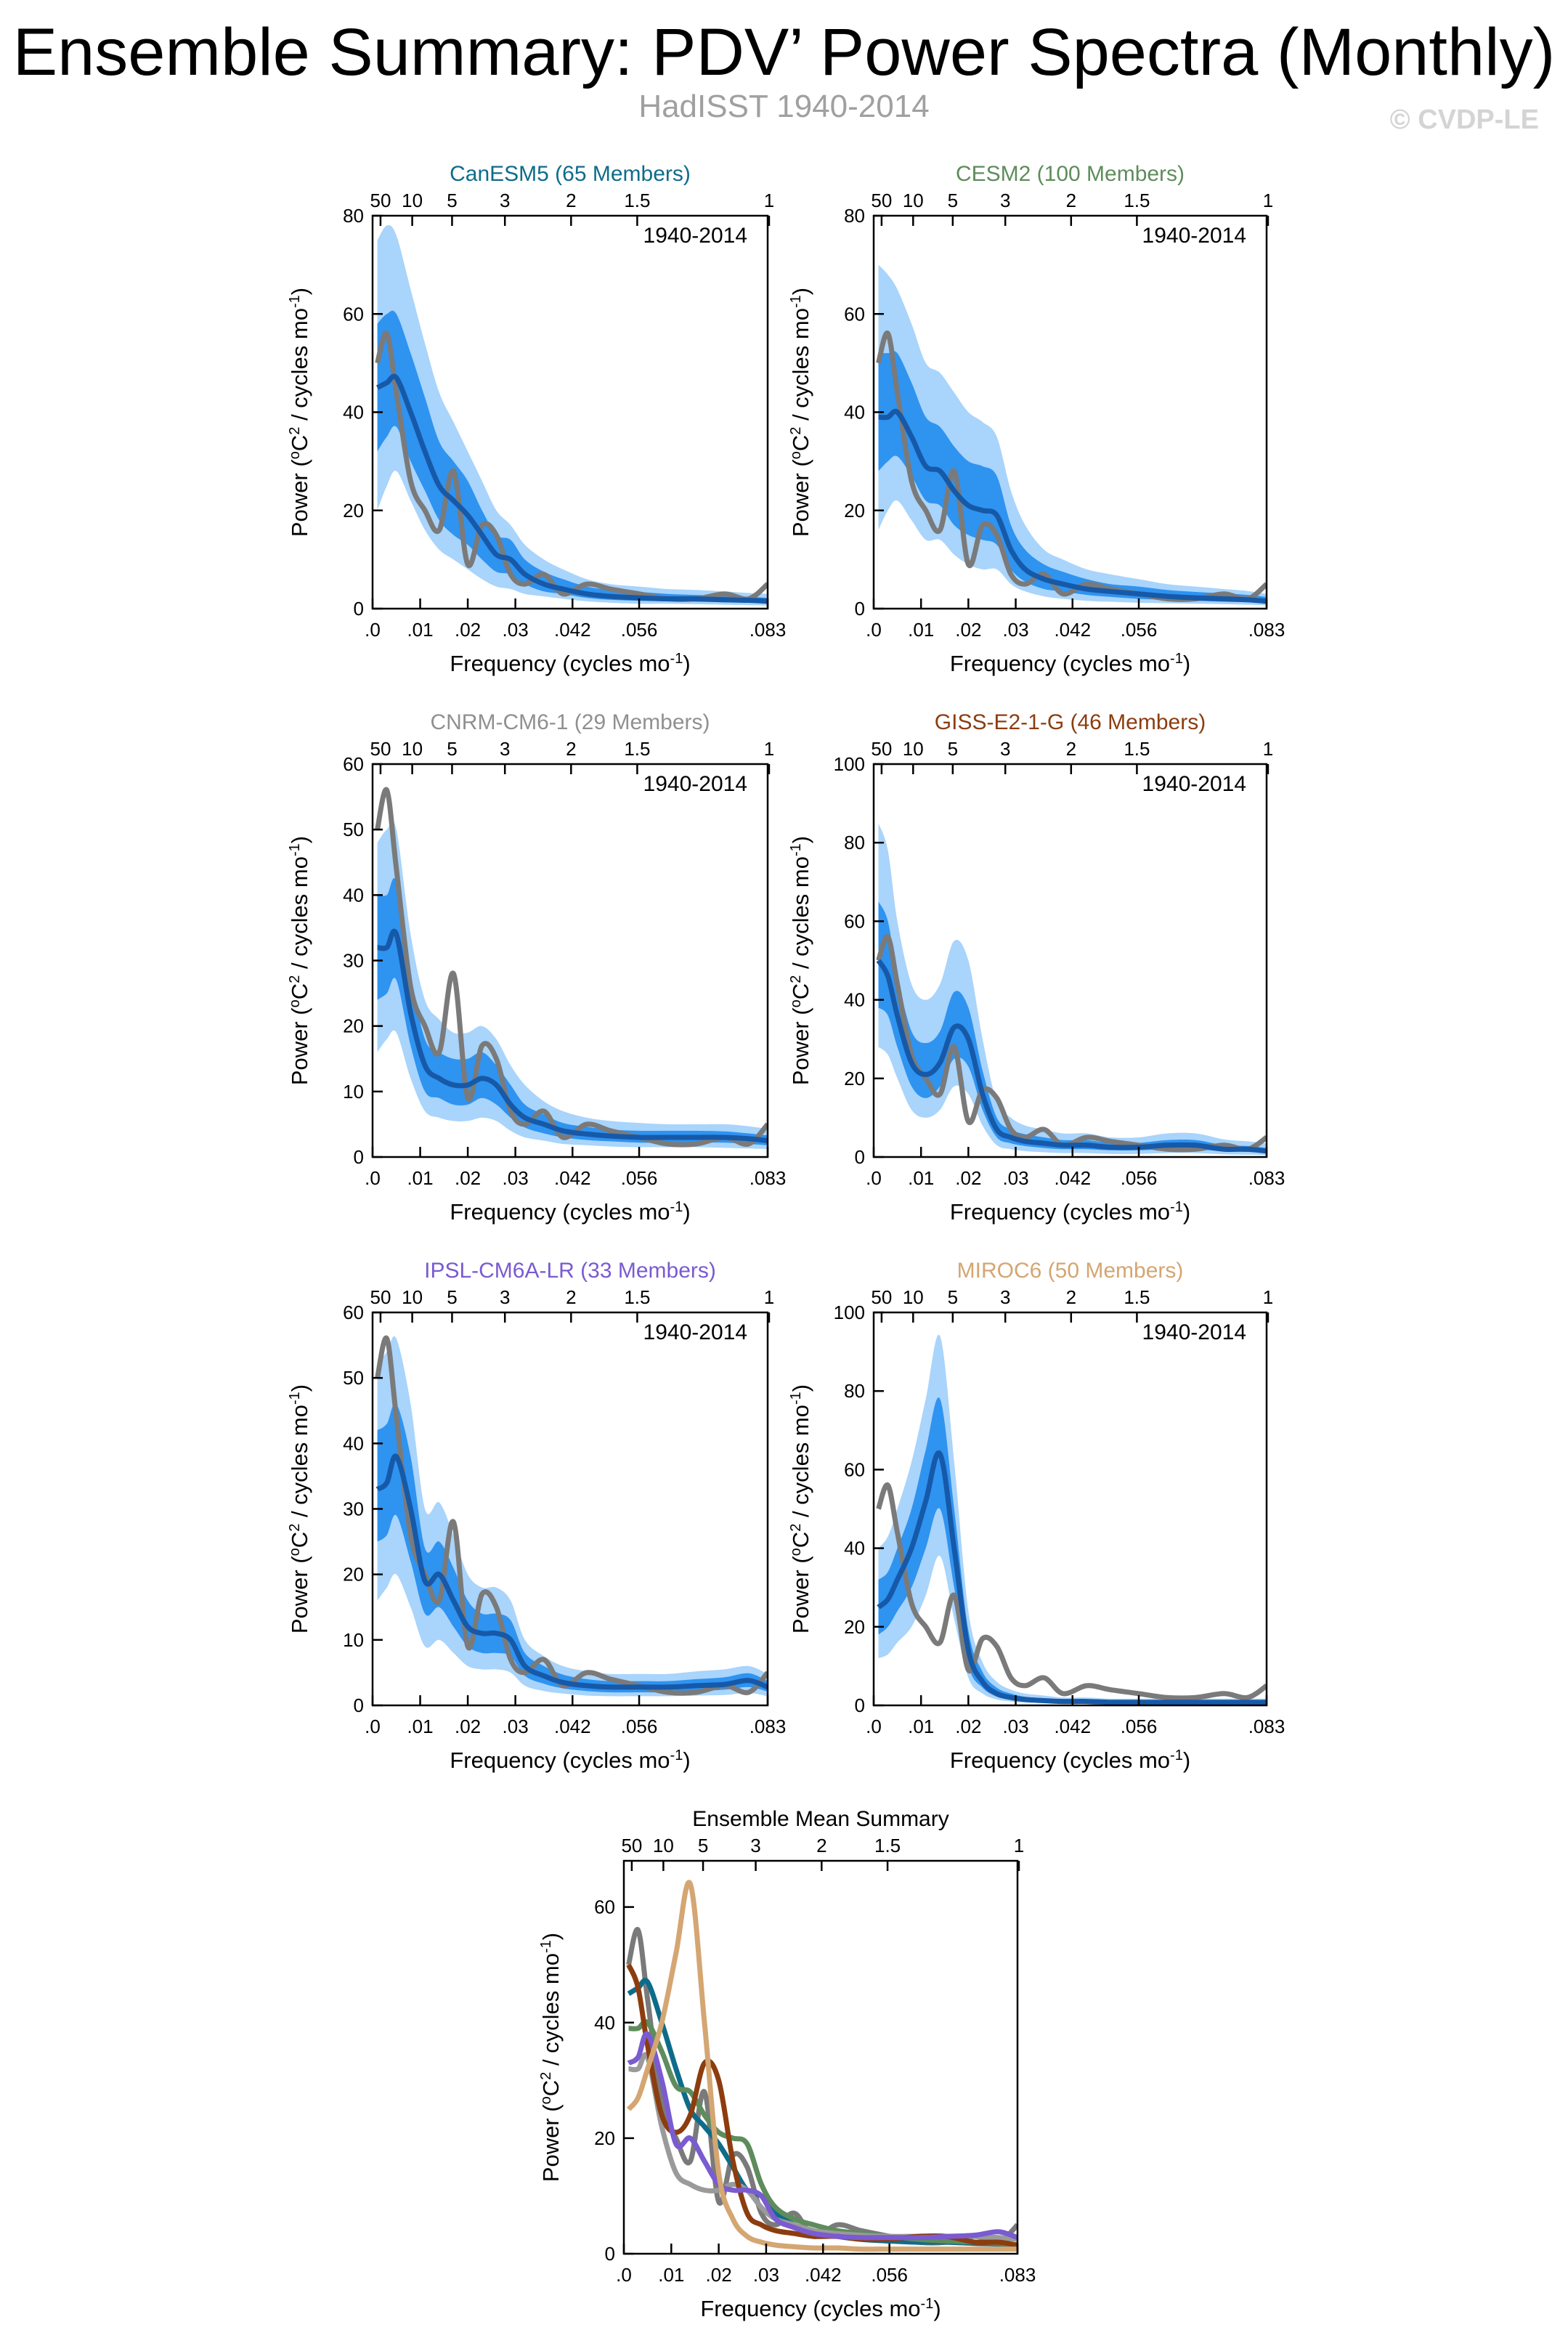 Image resolution: width=1568 pixels, height=2330 pixels. I want to click on page-subtitle: HadISST 1940-2014, so click(784, 106).